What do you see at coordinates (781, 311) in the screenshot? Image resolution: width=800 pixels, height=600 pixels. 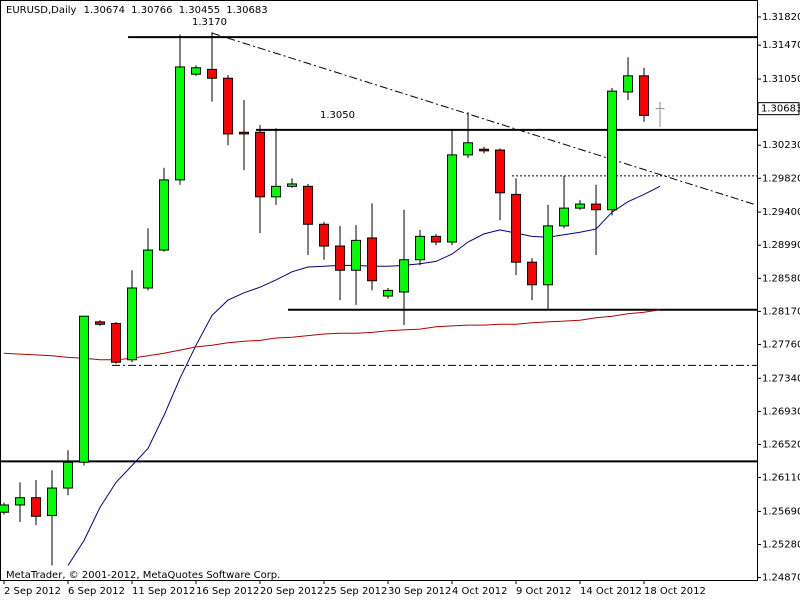 I see `y-tick-label: 1.28170` at bounding box center [781, 311].